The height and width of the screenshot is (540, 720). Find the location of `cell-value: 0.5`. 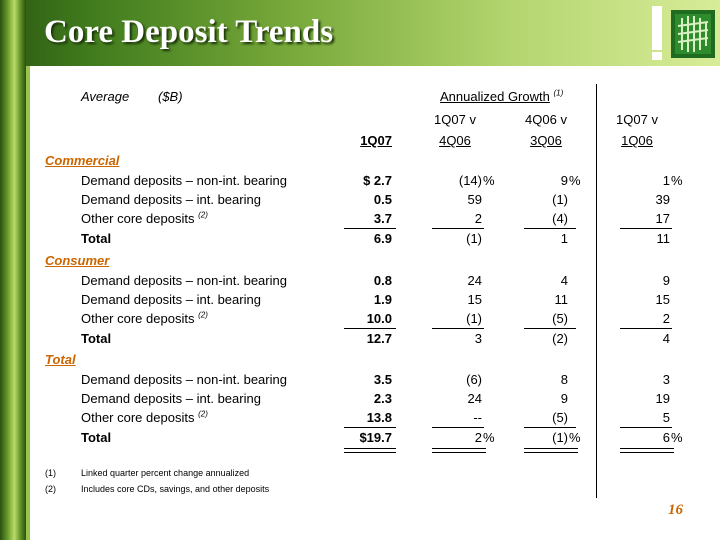

cell-value: 0.5 is located at coordinates (382, 199).